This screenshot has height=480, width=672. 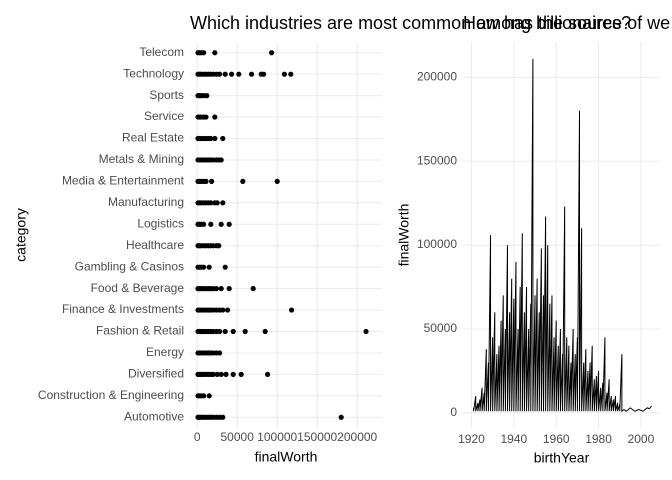 What do you see at coordinates (317, 437) in the screenshot?
I see `x-tick-label: 150000` at bounding box center [317, 437].